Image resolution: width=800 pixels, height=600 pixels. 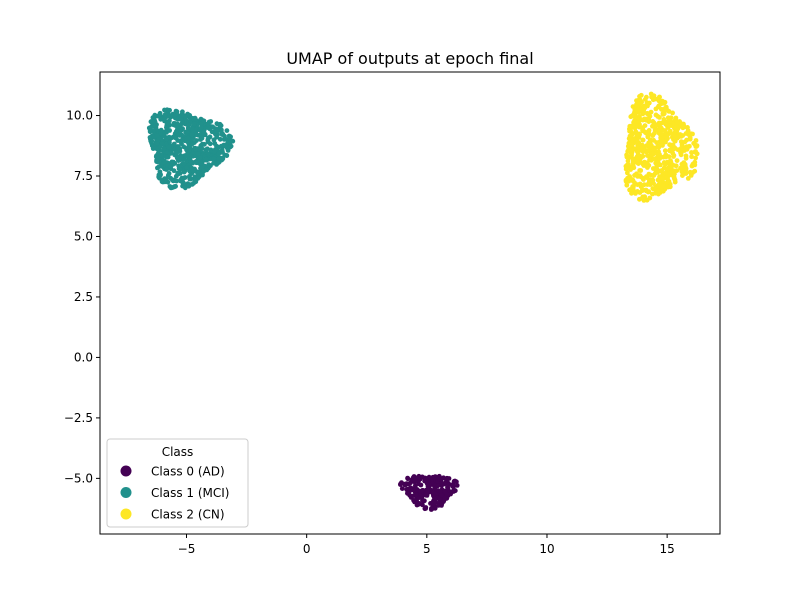 What do you see at coordinates (187, 549) in the screenshot?
I see `x-tick-label: −5` at bounding box center [187, 549].